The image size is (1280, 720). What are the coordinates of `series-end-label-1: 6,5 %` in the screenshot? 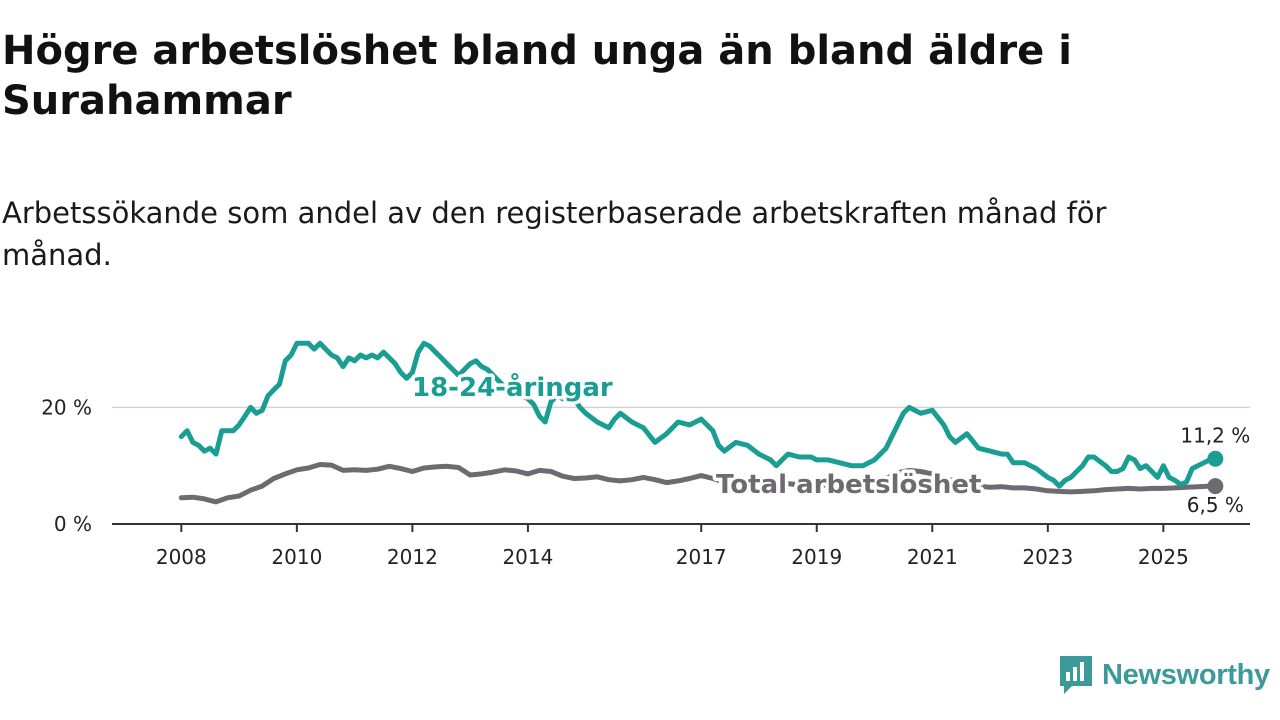 It's located at (1215, 505).